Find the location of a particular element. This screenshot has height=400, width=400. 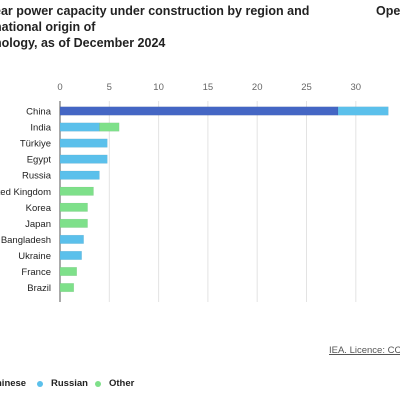

x-tick-label: 0 is located at coordinates (59, 87).